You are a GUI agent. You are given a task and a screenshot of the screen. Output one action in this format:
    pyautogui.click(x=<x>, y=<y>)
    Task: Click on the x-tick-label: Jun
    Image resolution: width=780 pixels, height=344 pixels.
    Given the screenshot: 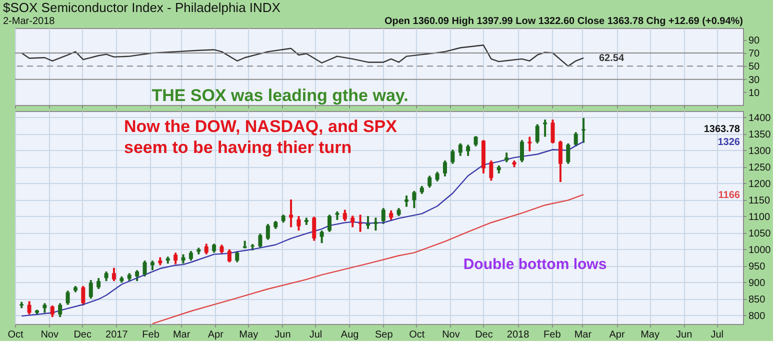 What is the action you would take?
    pyautogui.click(x=684, y=335)
    